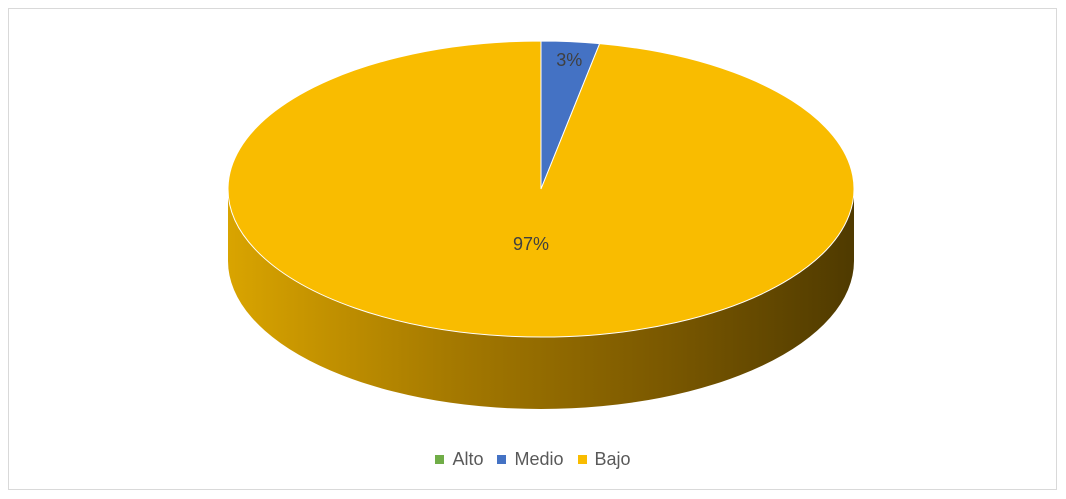  I want to click on legend-entry-alto: Alto, so click(459, 459).